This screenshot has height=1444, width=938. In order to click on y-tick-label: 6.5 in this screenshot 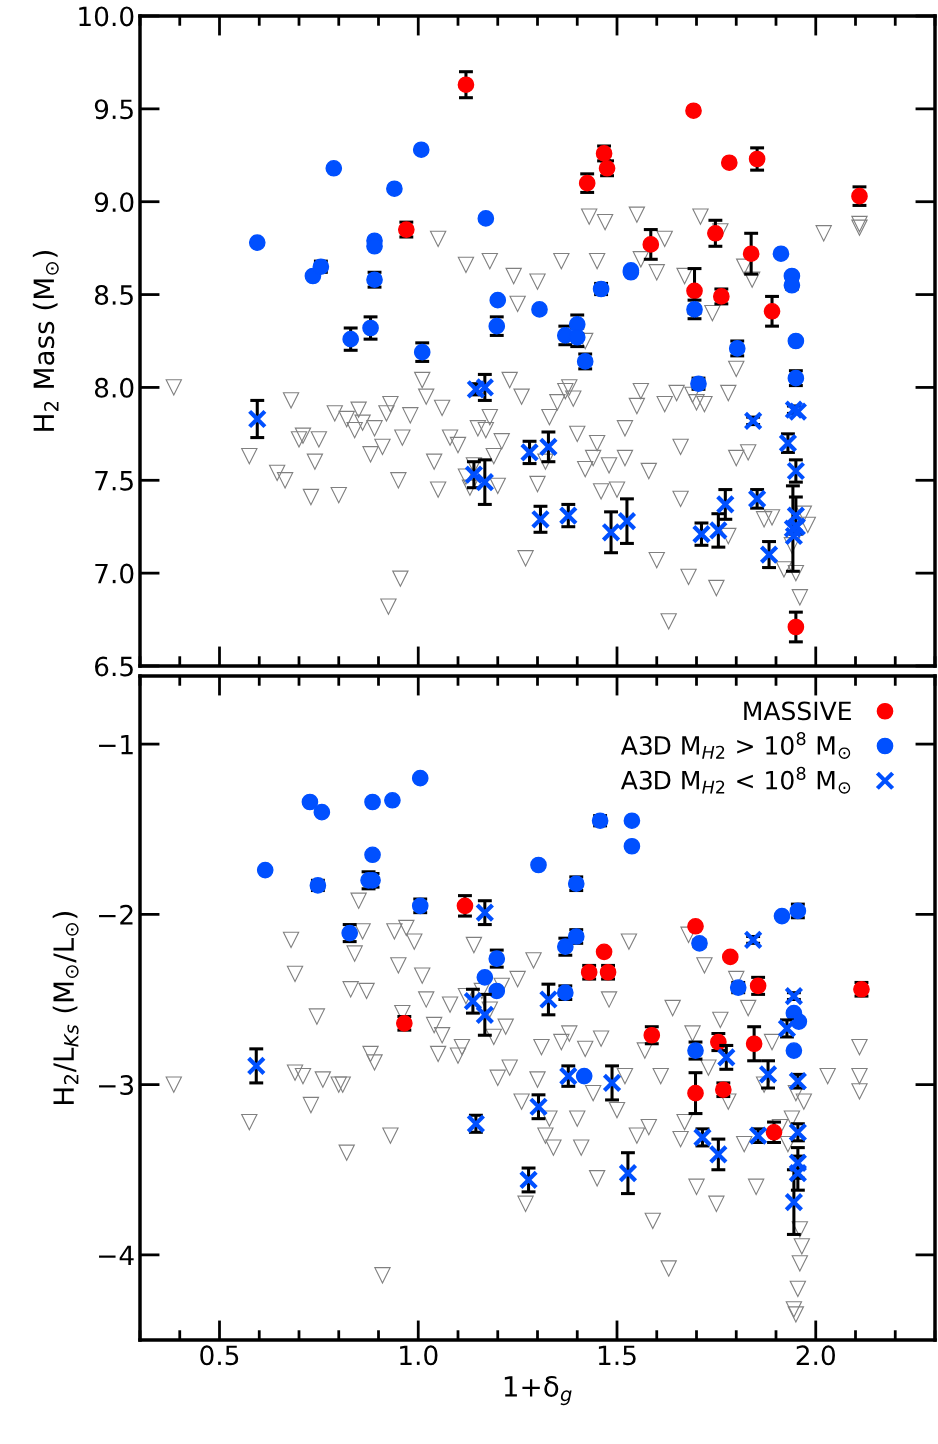, I will do `click(114, 666)`.